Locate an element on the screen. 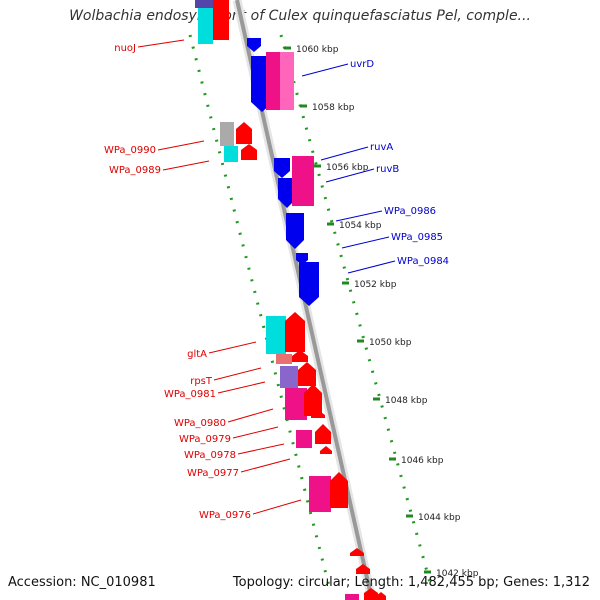 The height and width of the screenshot is (600, 600). gene-label-wpa-0986: WPa_0986 is located at coordinates (410, 211).